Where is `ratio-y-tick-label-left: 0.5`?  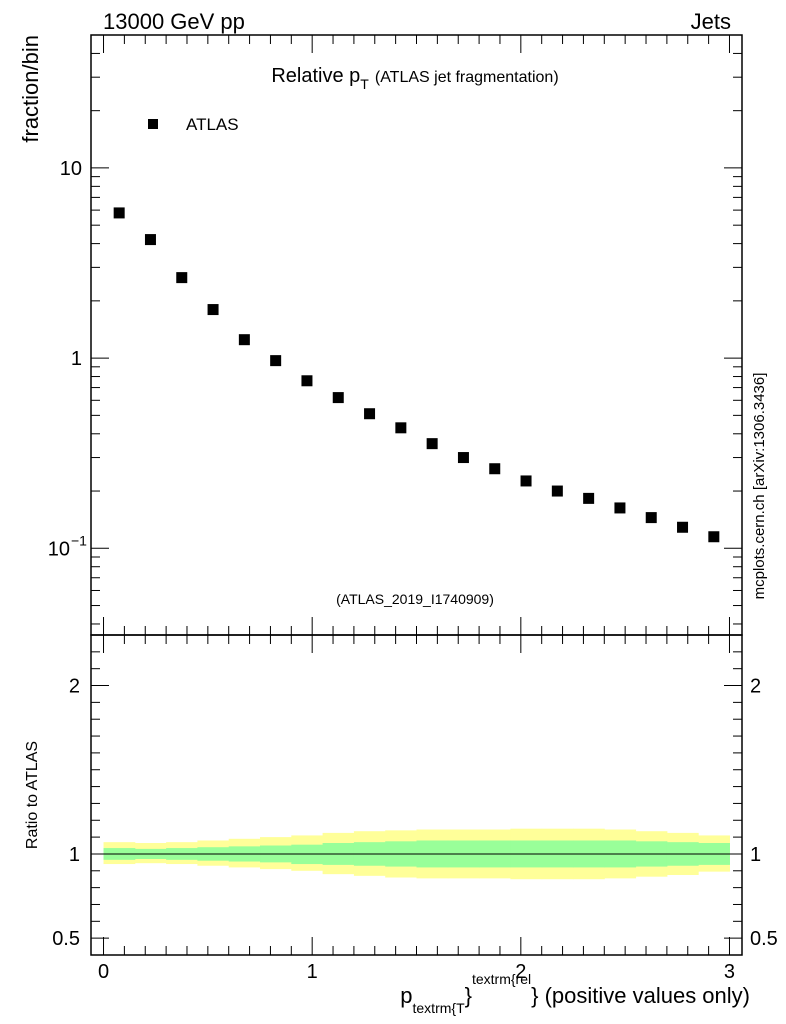
ratio-y-tick-label-left: 0.5 is located at coordinates (66, 939).